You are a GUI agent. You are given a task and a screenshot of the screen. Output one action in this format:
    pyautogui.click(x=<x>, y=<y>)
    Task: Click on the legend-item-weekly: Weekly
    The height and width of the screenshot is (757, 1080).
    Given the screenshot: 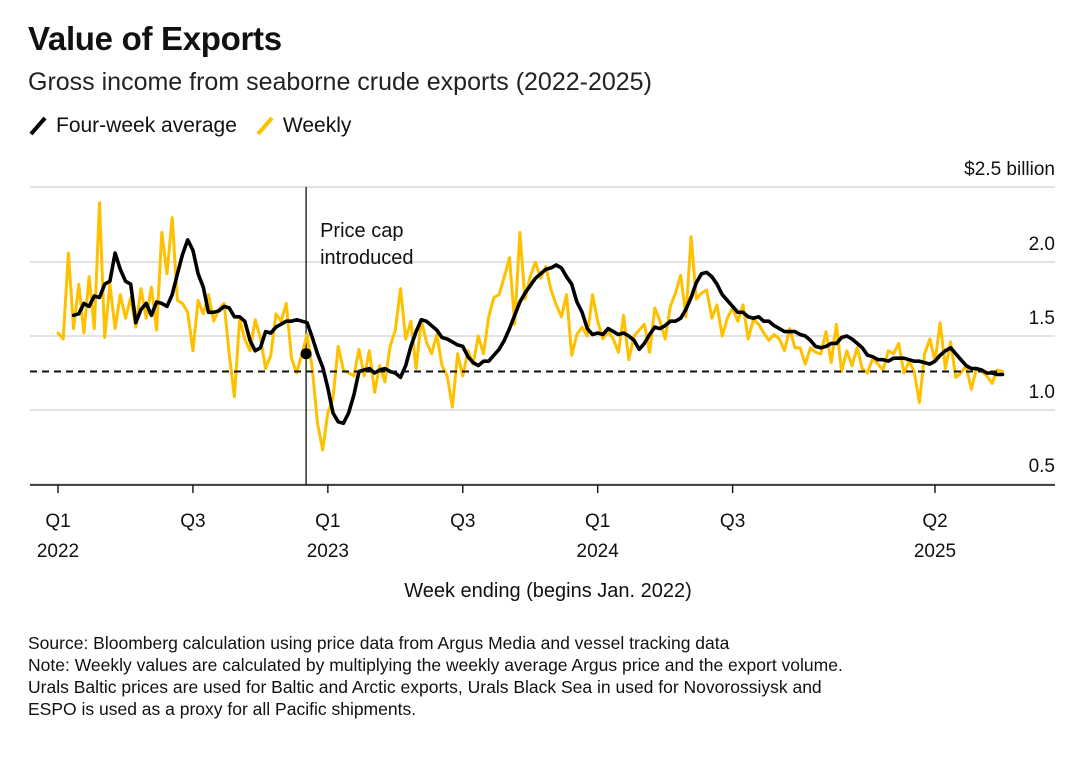 What is the action you would take?
    pyautogui.click(x=303, y=126)
    